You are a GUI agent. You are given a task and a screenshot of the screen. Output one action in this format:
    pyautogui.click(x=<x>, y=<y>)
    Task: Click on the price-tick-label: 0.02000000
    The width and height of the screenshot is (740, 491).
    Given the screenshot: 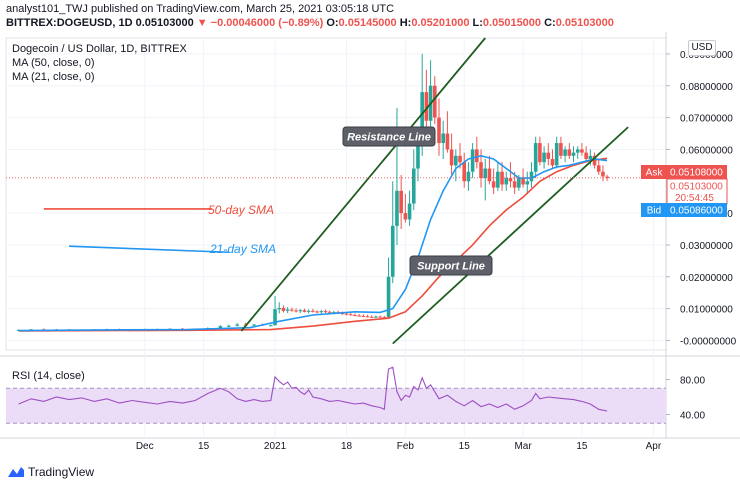 What is the action you would take?
    pyautogui.click(x=706, y=278)
    